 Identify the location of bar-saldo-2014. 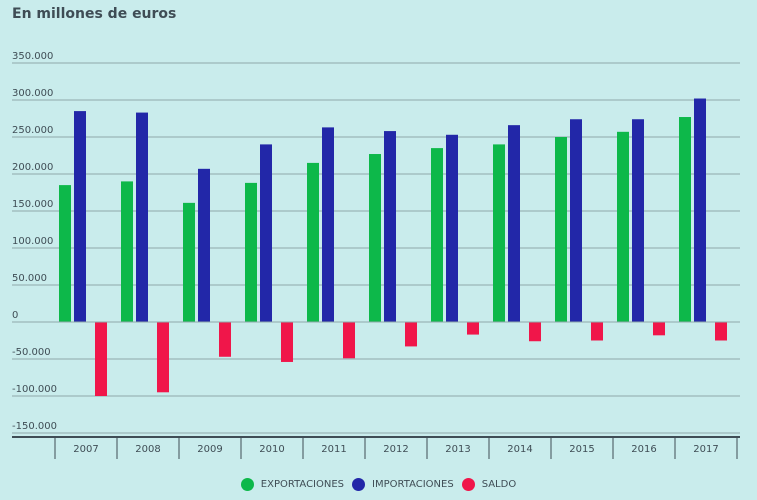
(535, 332).